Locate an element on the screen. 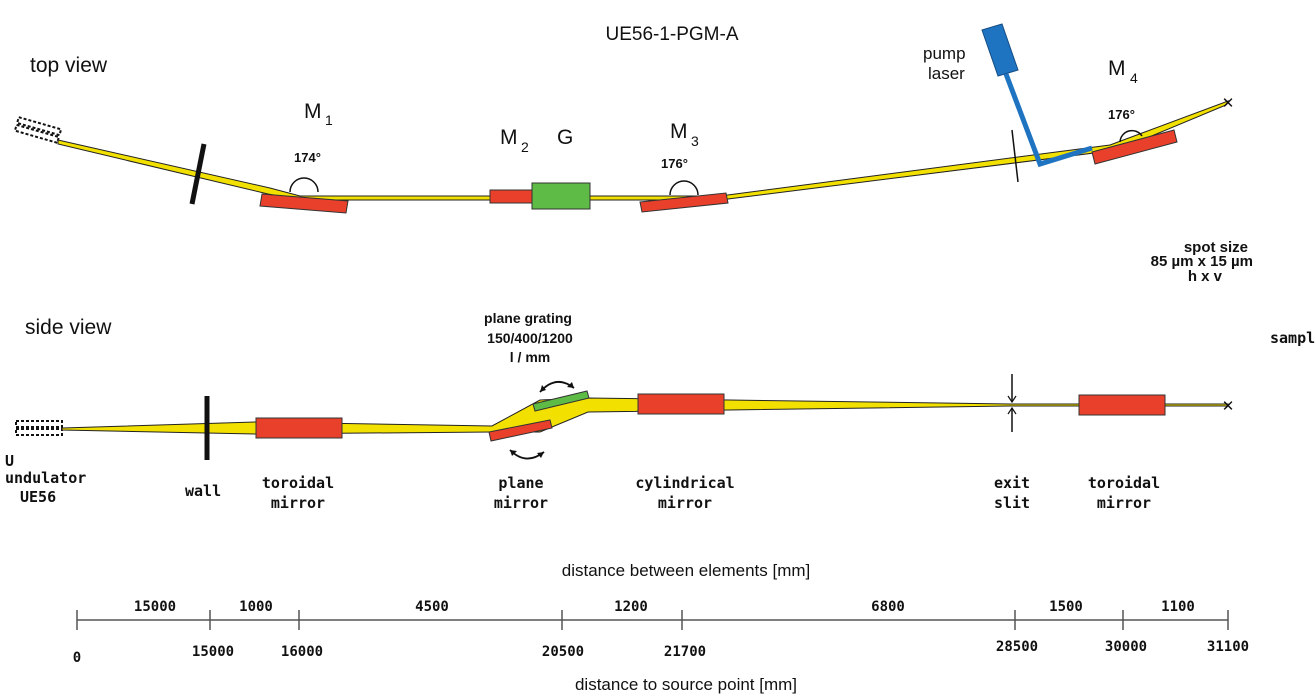  cylindrical-mirror-label-1: cylindrical is located at coordinates (684, 483).